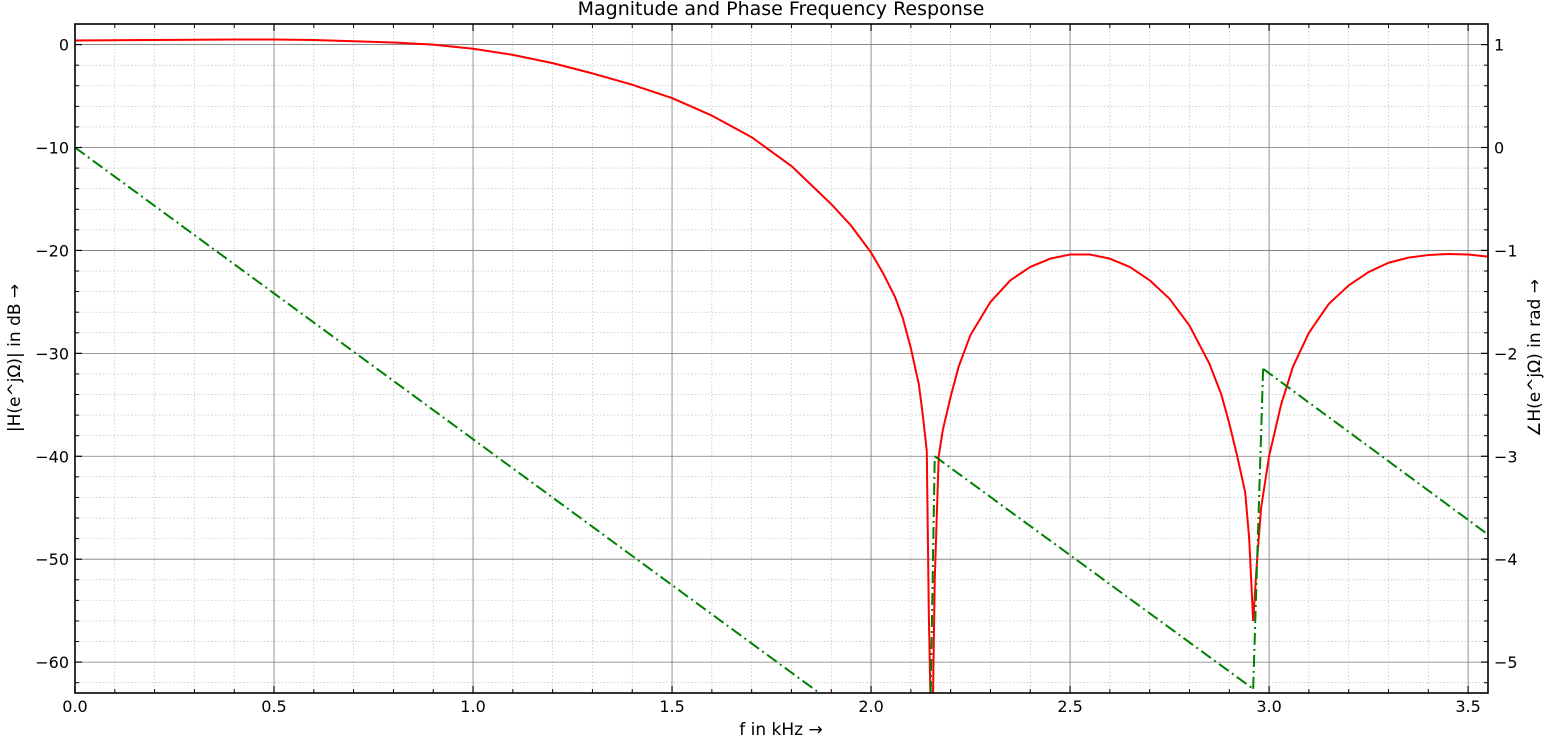  I want to click on y-left-tick-label: −60, so click(52, 662).